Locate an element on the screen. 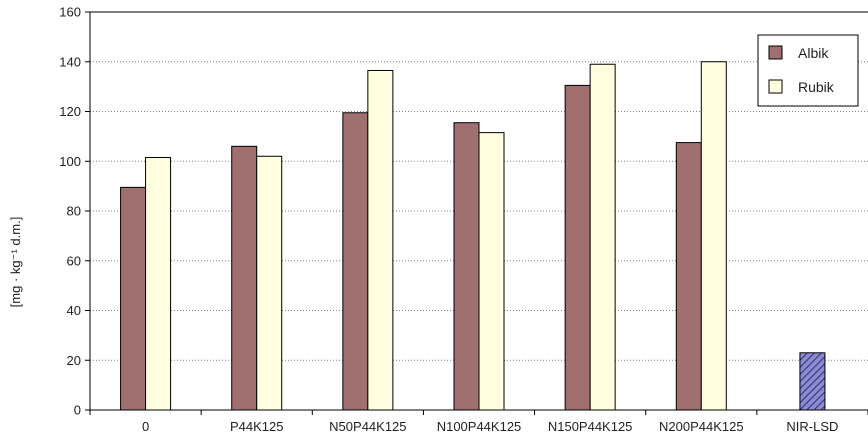 This screenshot has width=868, height=438. legend-label-rubik: Rubik is located at coordinates (816, 87).